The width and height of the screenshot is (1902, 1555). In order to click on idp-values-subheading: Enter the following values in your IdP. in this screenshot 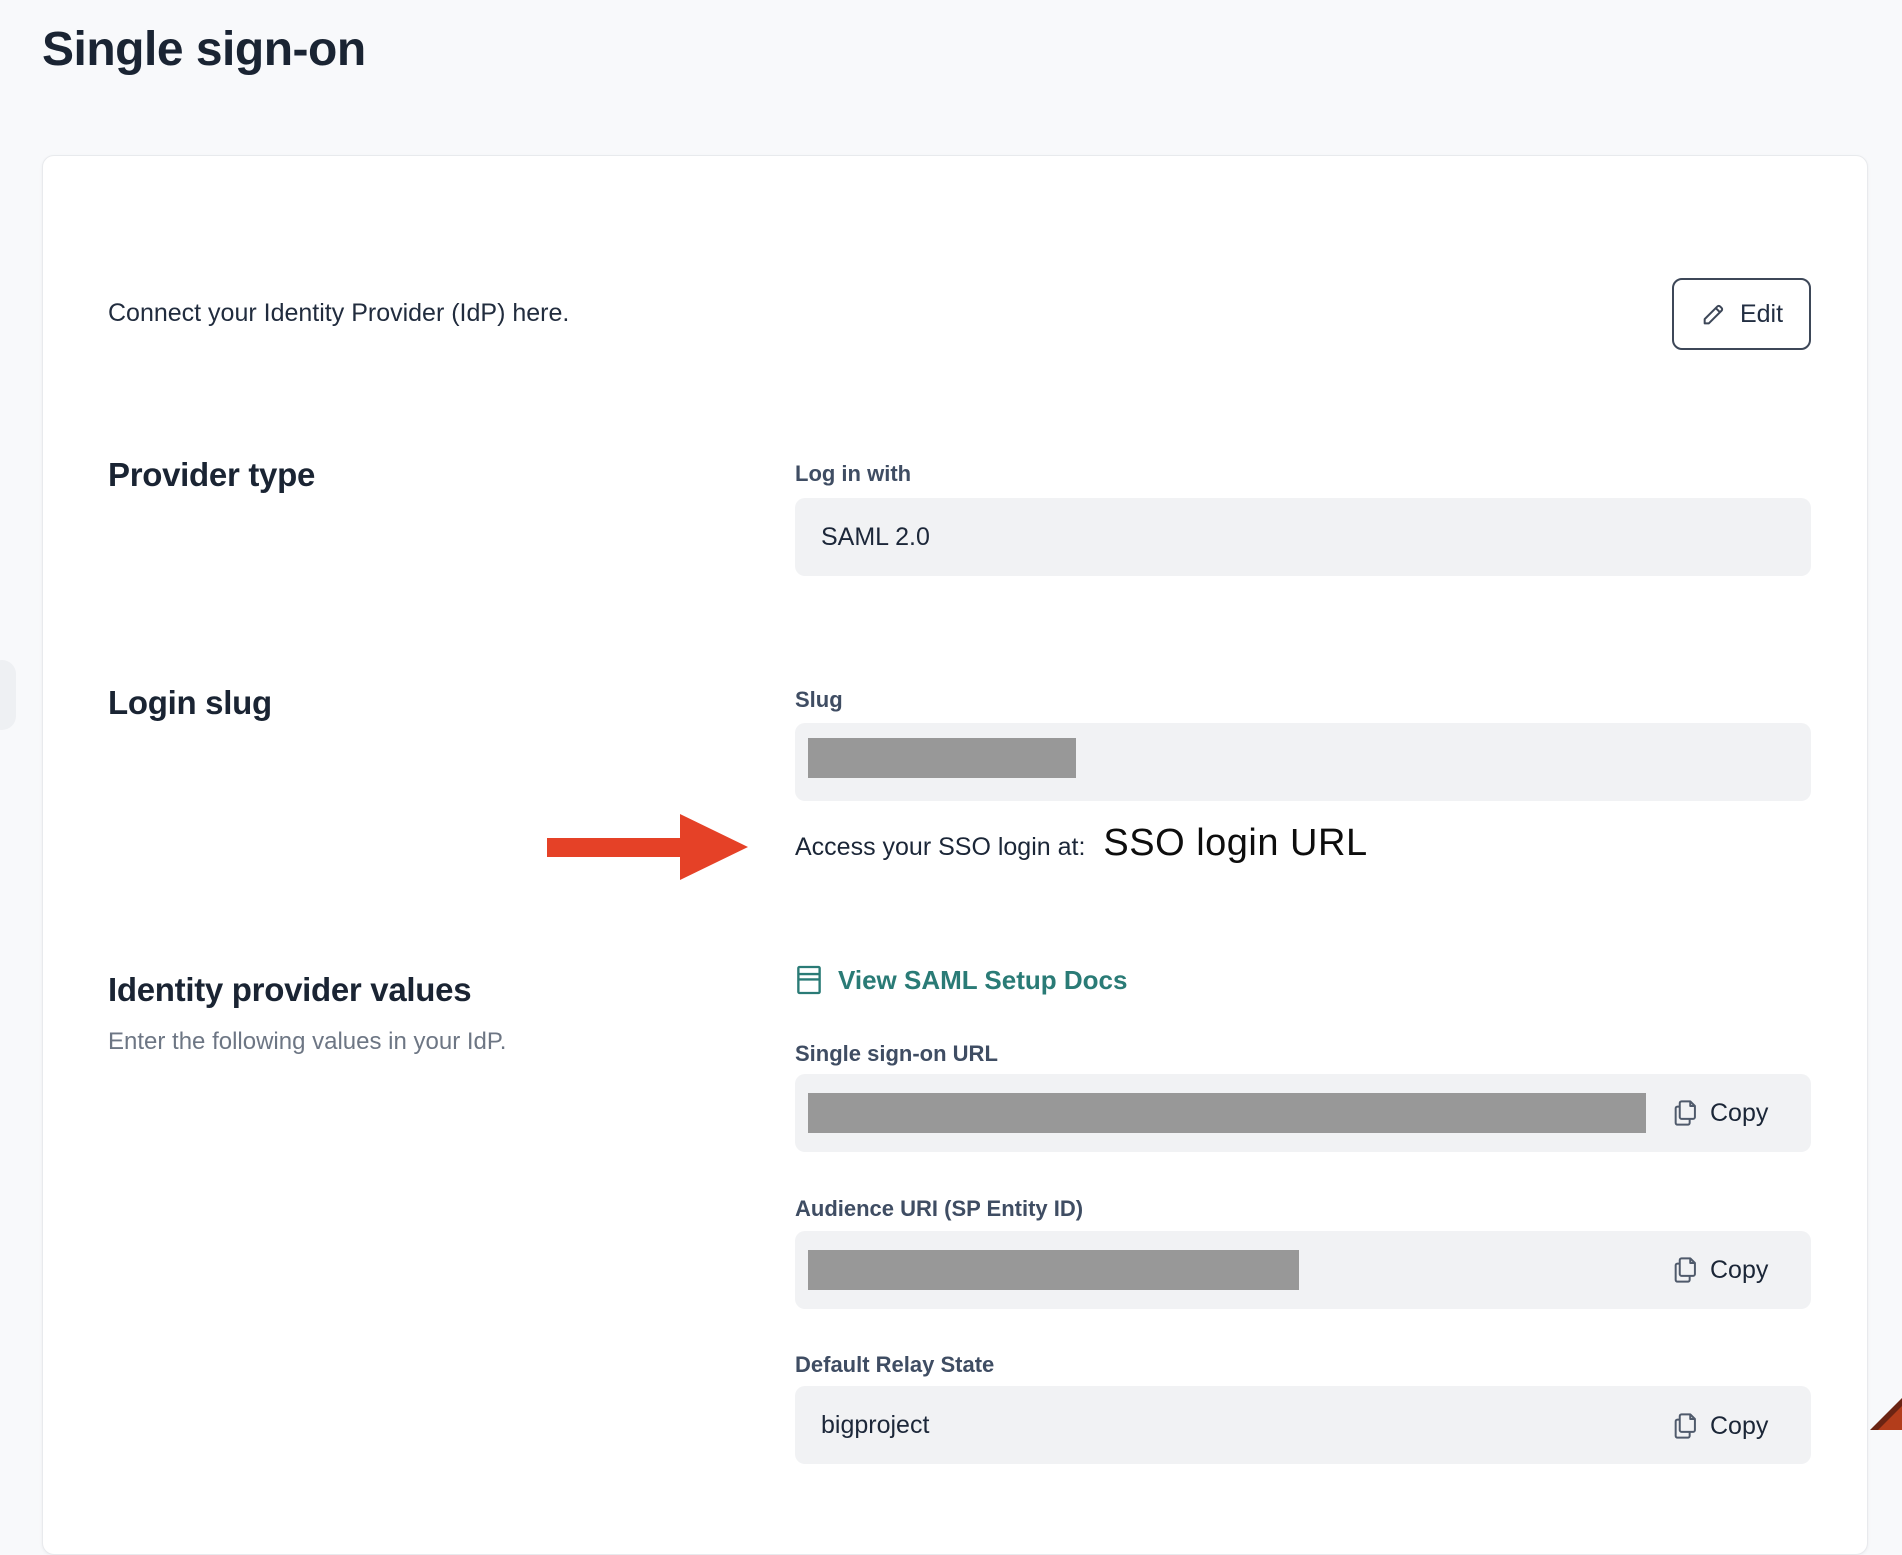, I will do `click(307, 1041)`.